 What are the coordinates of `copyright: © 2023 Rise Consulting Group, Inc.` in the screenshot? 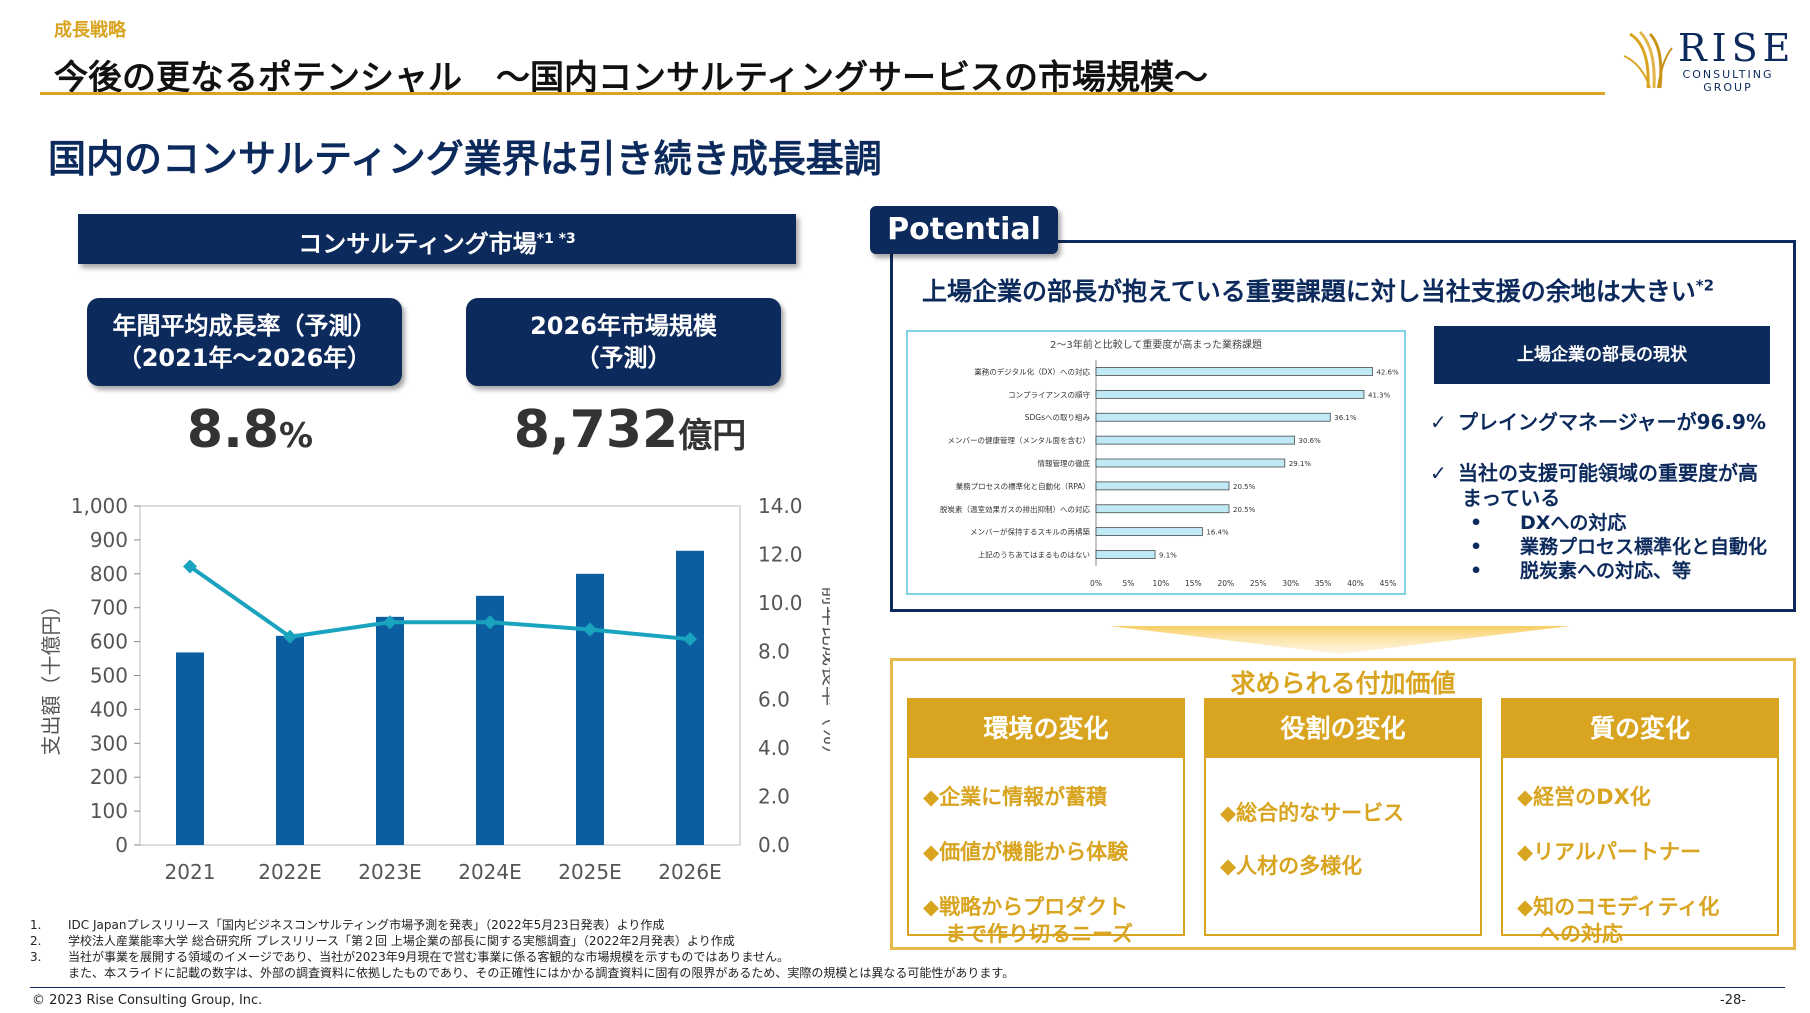 It's located at (147, 1000).